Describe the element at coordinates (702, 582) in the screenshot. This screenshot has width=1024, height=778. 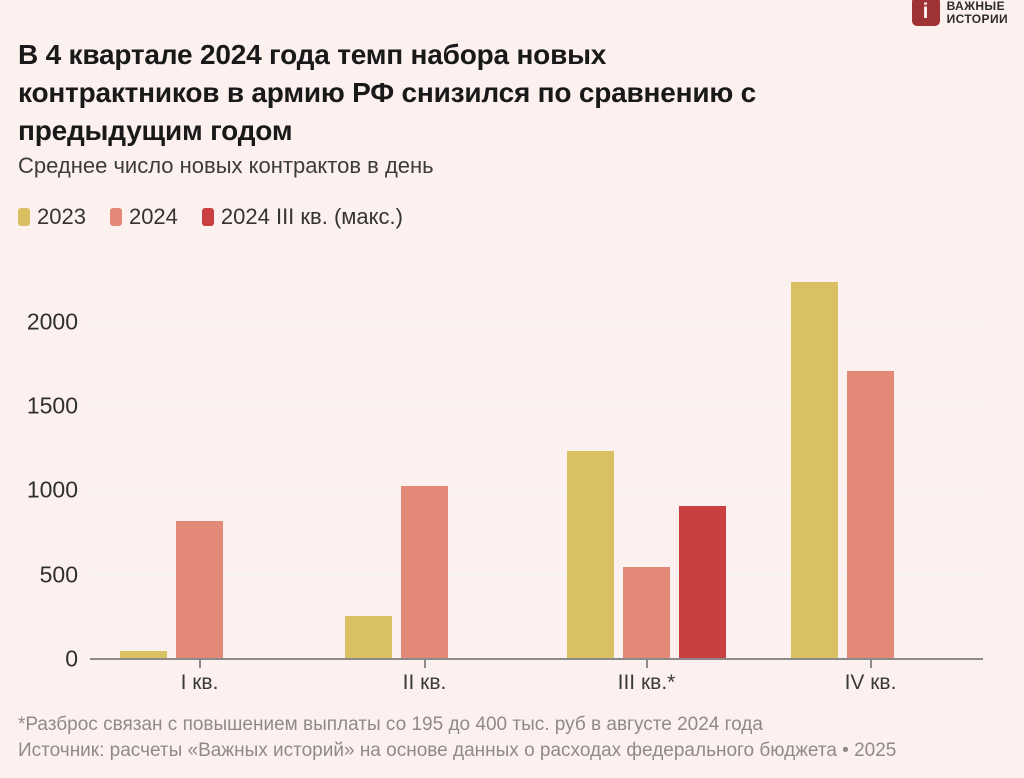
I see `bar-2024-III--3` at that location.